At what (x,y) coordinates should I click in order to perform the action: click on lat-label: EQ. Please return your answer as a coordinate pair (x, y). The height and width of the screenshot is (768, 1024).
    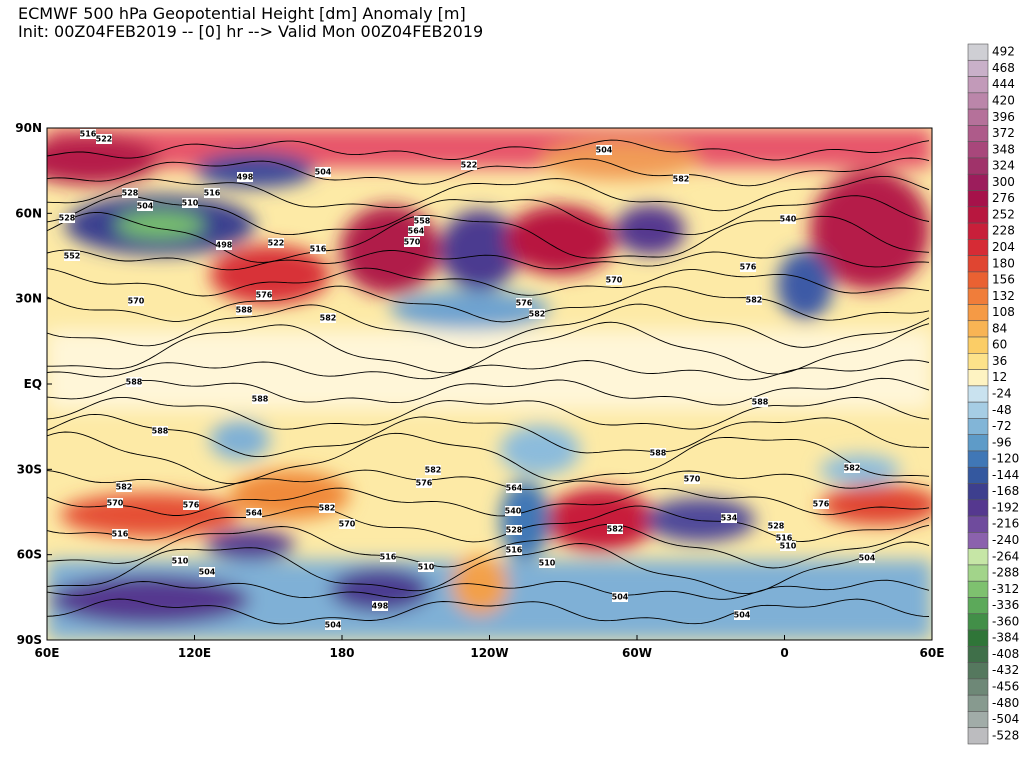
    Looking at the image, I should click on (33, 384).